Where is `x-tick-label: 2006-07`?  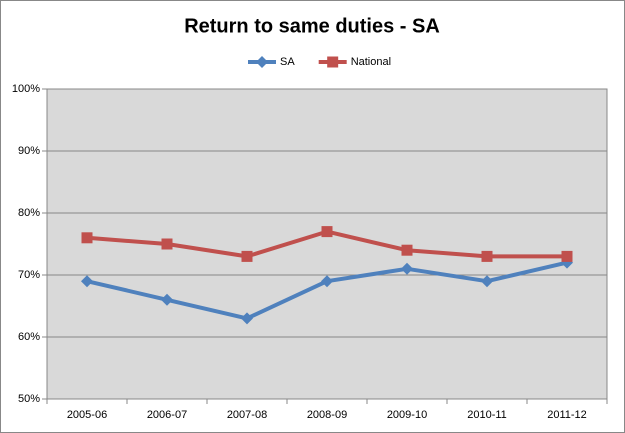
x-tick-label: 2006-07 is located at coordinates (167, 415).